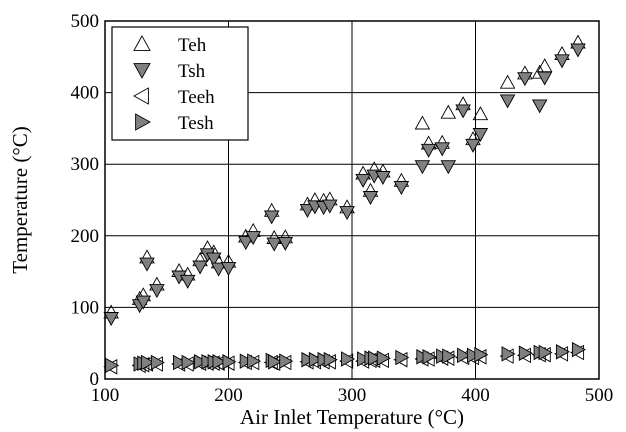  Describe the element at coordinates (85, 93) in the screenshot. I see `y-tick-label: 400` at that location.